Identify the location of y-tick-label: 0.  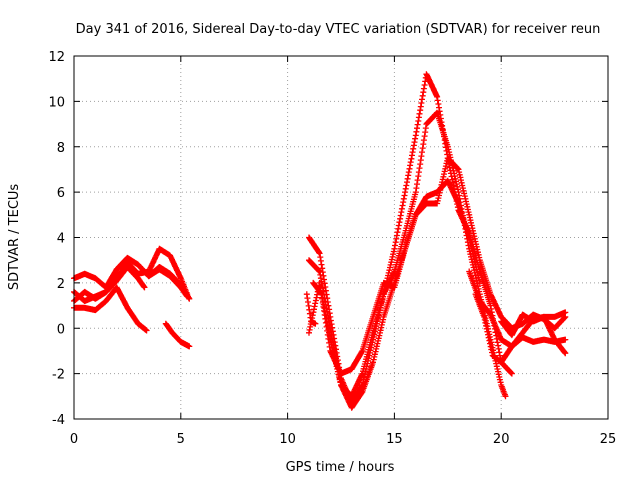
(61, 329).